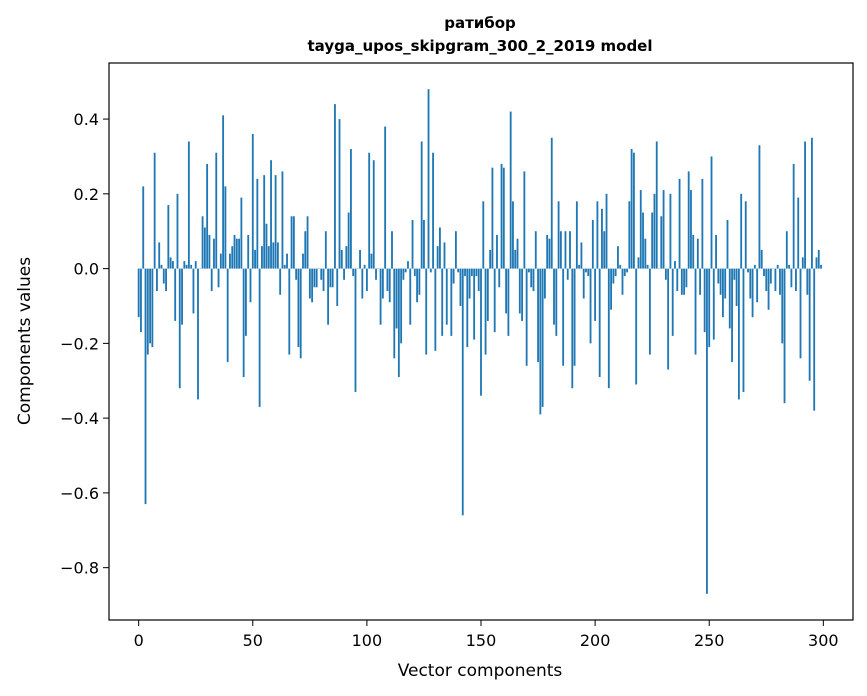 The height and width of the screenshot is (696, 867). Describe the element at coordinates (79, 418) in the screenshot. I see `y-tick-label: −0.4` at that location.